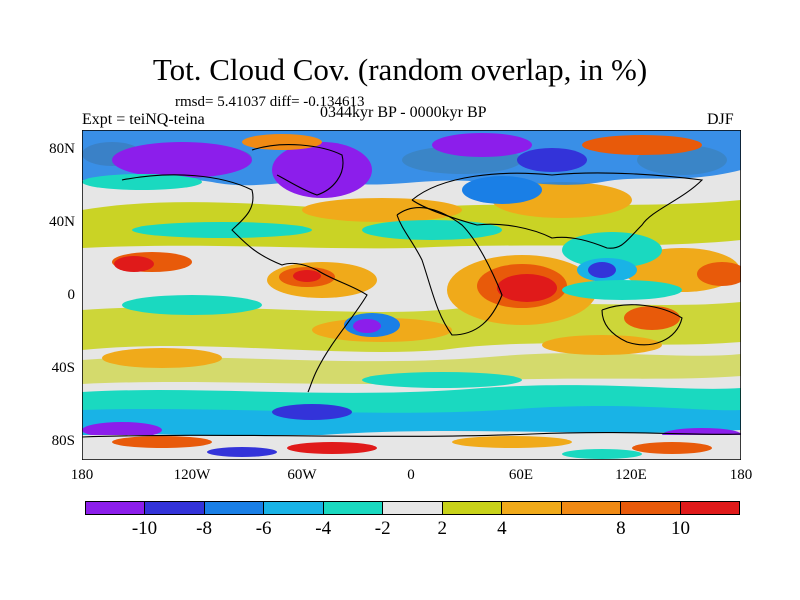  What do you see at coordinates (82, 475) in the screenshot?
I see `lon-tick-180w: 180` at bounding box center [82, 475].